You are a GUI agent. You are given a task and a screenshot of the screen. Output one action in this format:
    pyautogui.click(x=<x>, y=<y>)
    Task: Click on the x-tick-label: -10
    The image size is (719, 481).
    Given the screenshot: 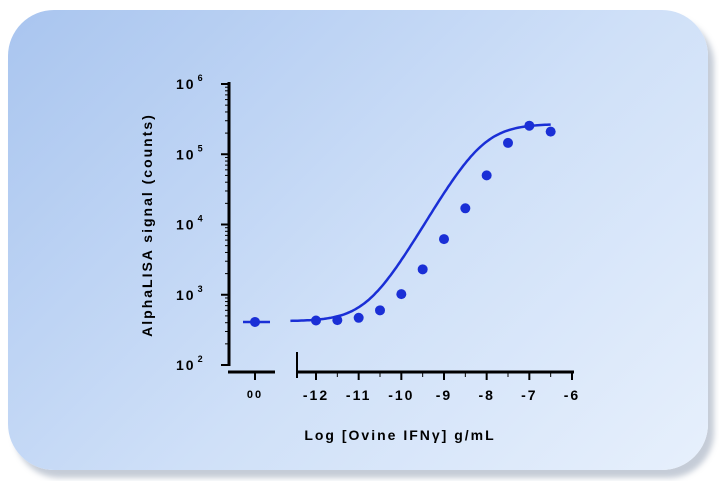 What is the action you would take?
    pyautogui.click(x=401, y=395)
    